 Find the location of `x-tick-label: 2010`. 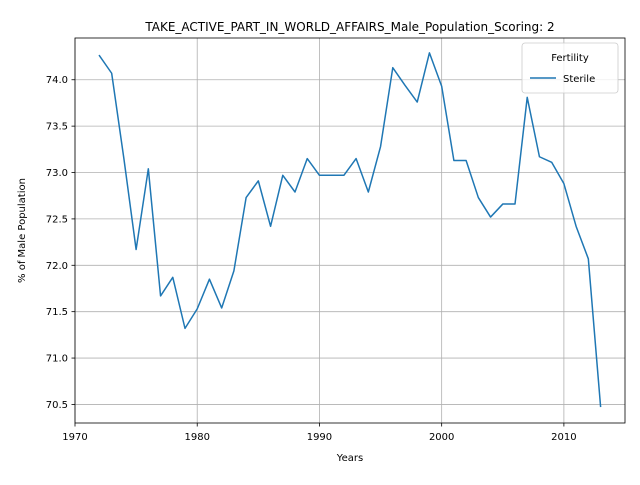

x-tick-label: 2010 is located at coordinates (563, 437).